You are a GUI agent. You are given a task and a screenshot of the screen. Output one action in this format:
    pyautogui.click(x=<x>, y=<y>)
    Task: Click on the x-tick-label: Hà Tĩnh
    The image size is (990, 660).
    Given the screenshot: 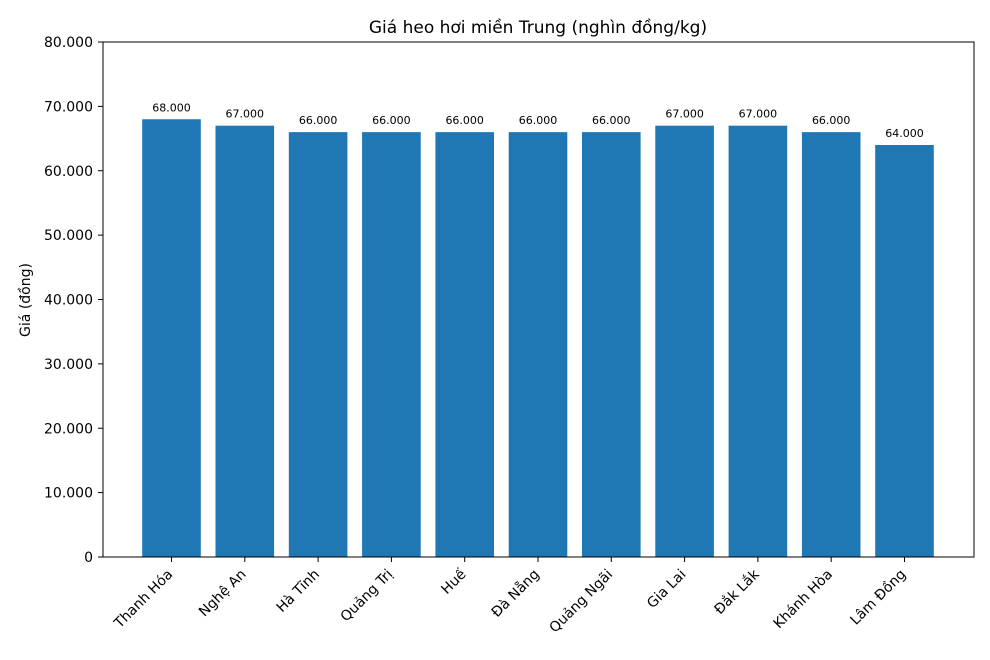 What is the action you would take?
    pyautogui.click(x=298, y=591)
    